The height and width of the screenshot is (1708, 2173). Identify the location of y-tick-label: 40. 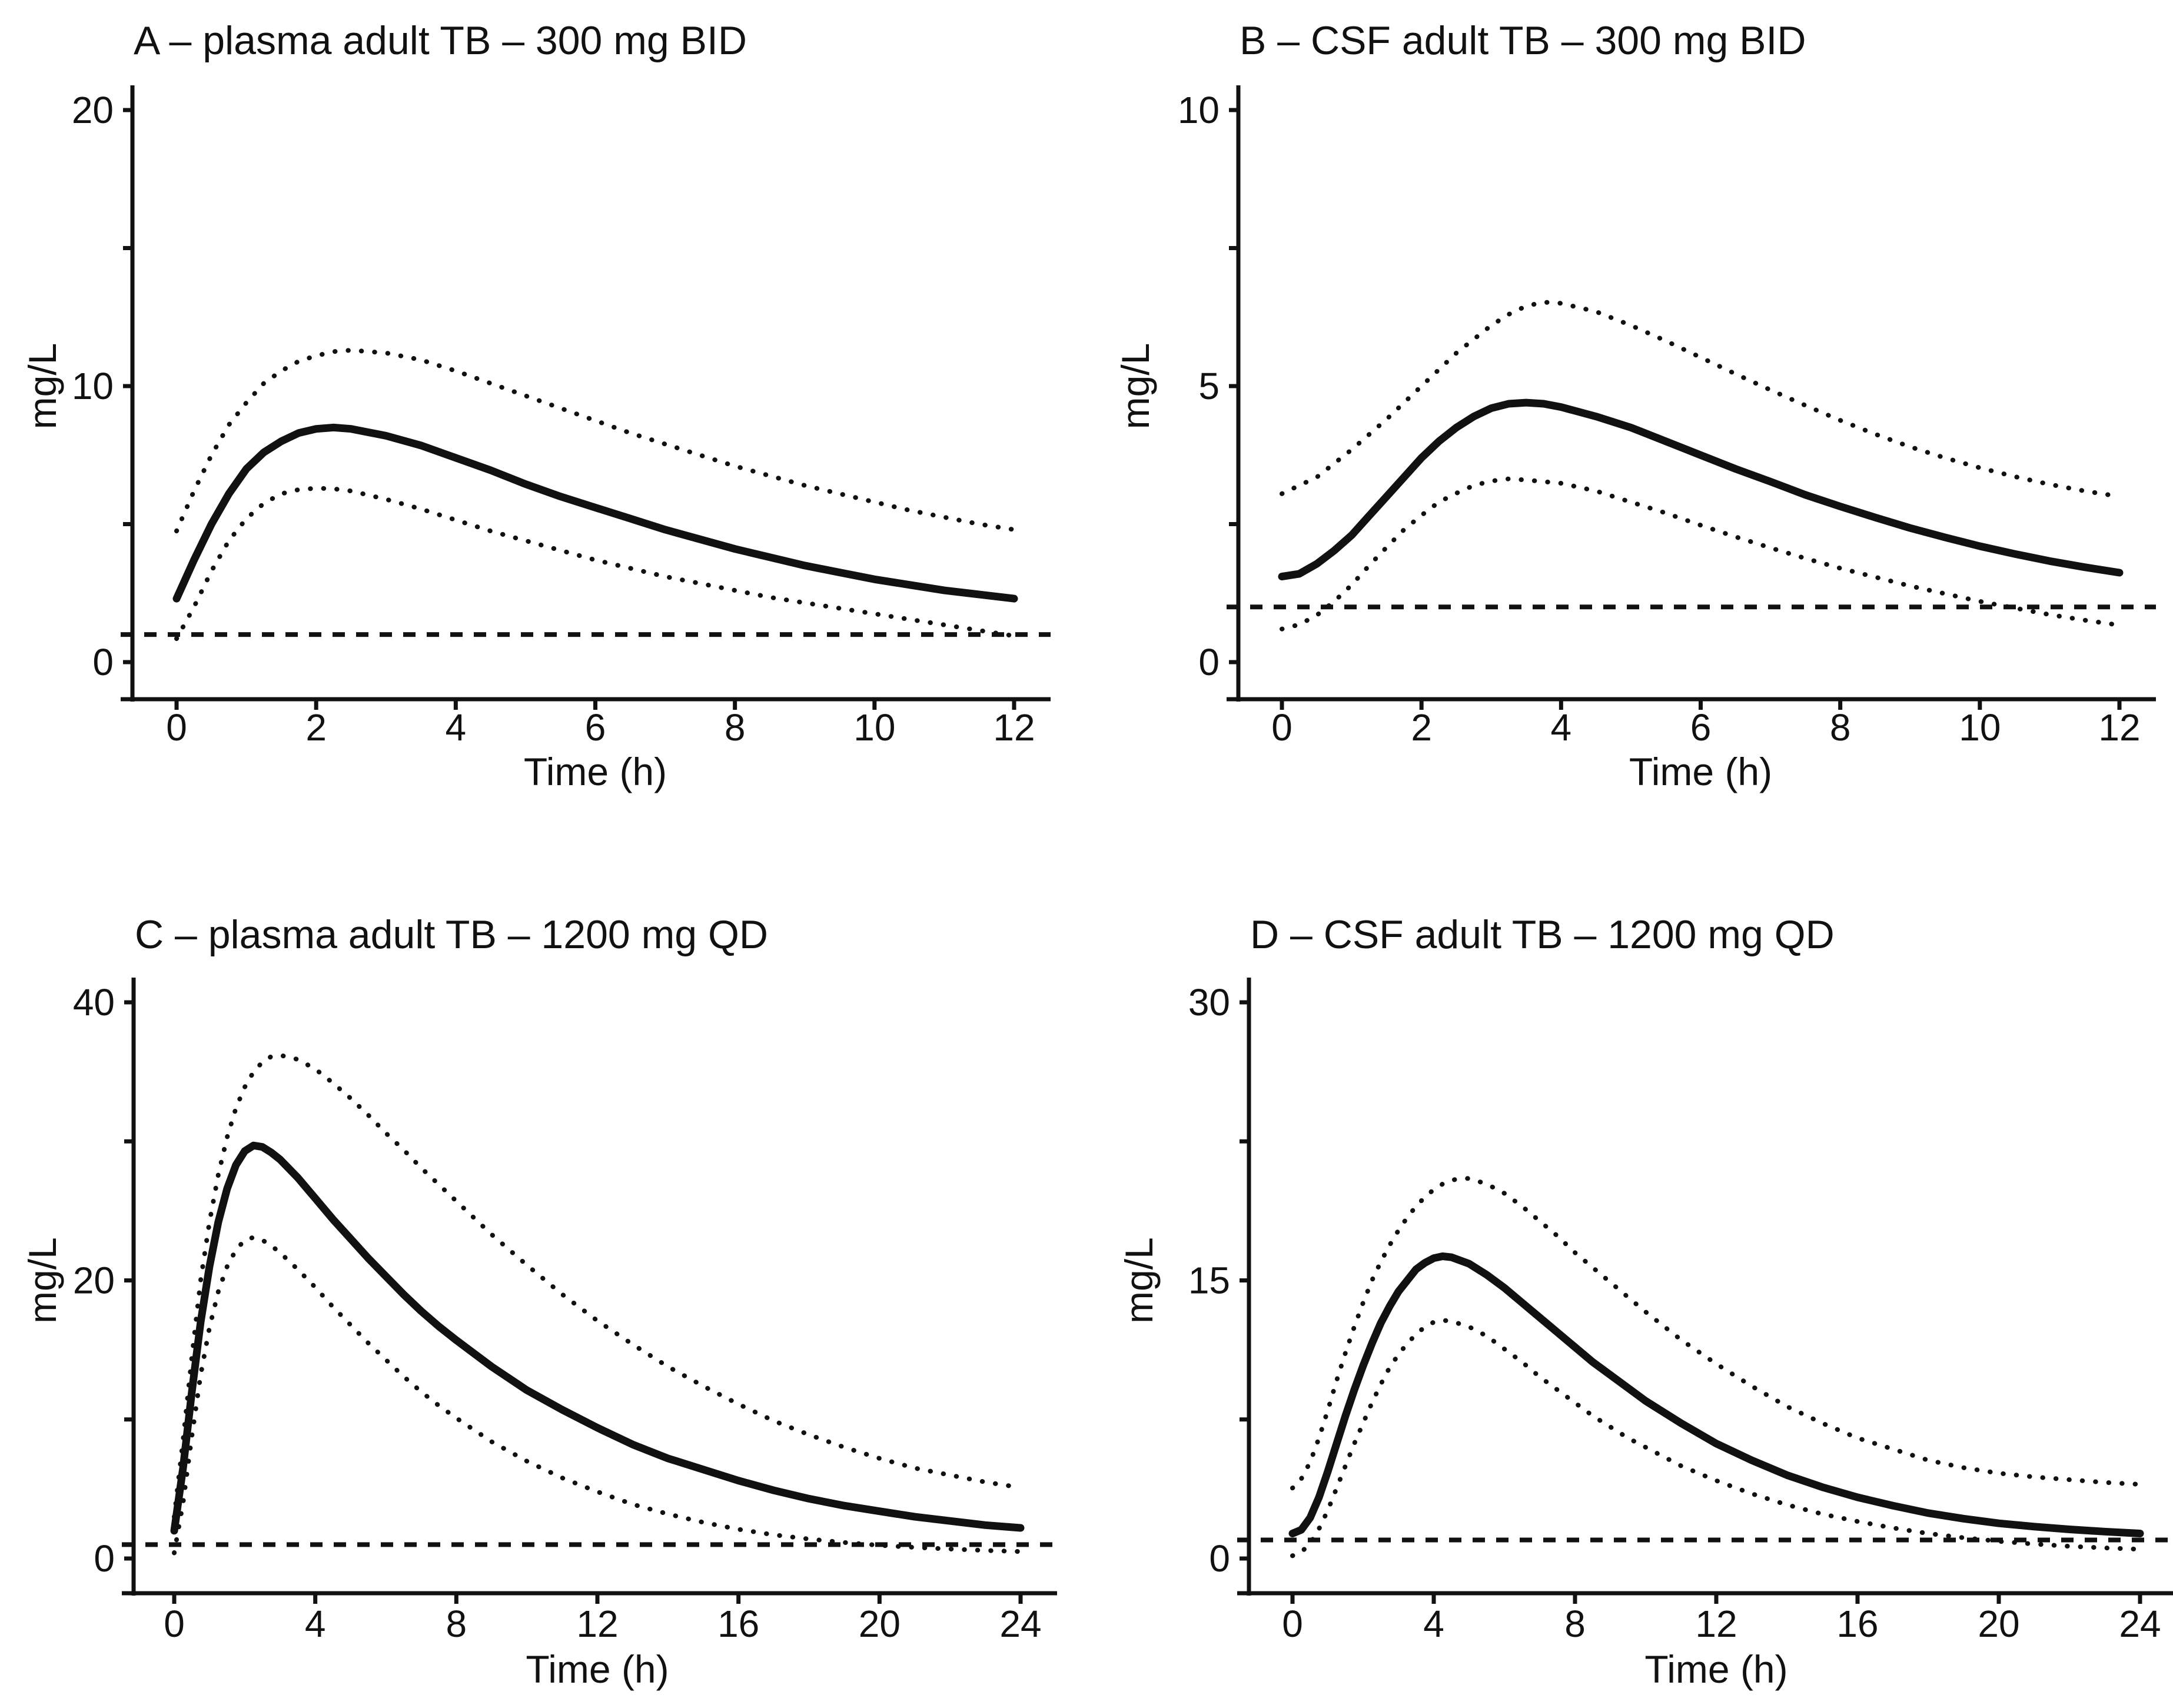
(94, 1002).